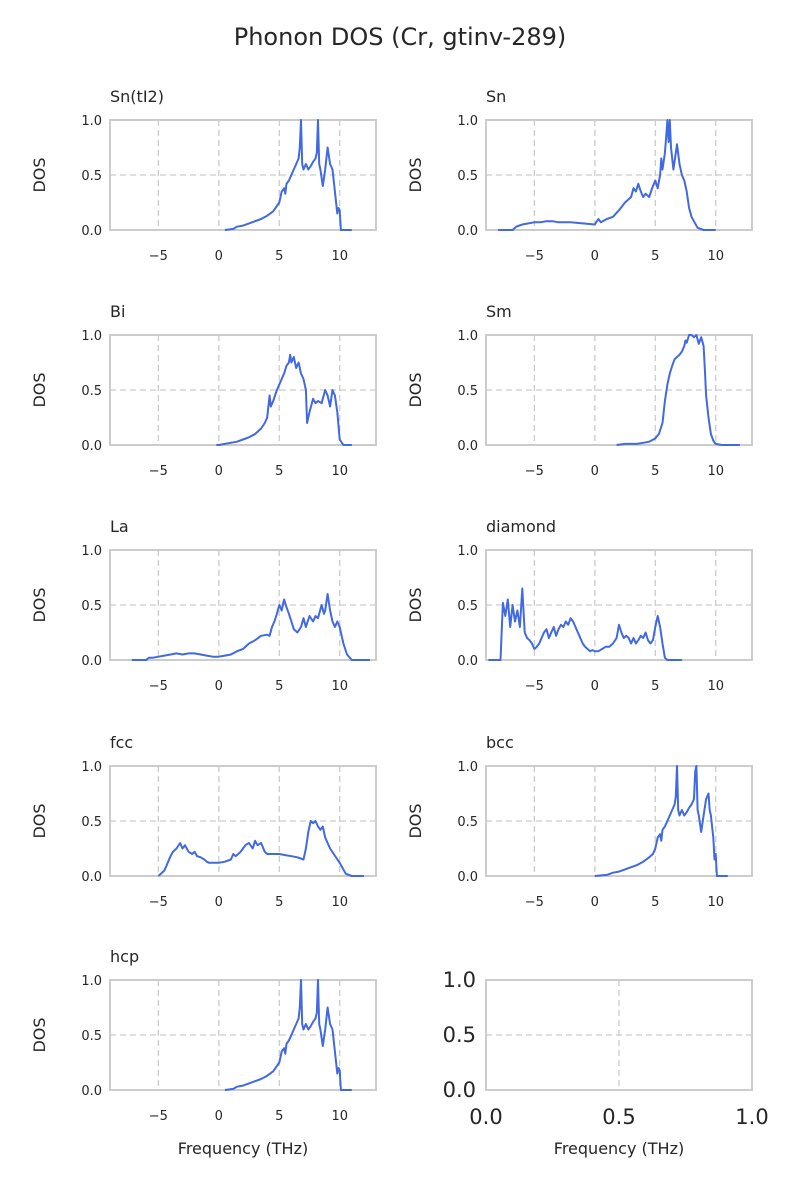 The height and width of the screenshot is (1200, 800). What do you see at coordinates (499, 311) in the screenshot?
I see `panel-title: Sm` at bounding box center [499, 311].